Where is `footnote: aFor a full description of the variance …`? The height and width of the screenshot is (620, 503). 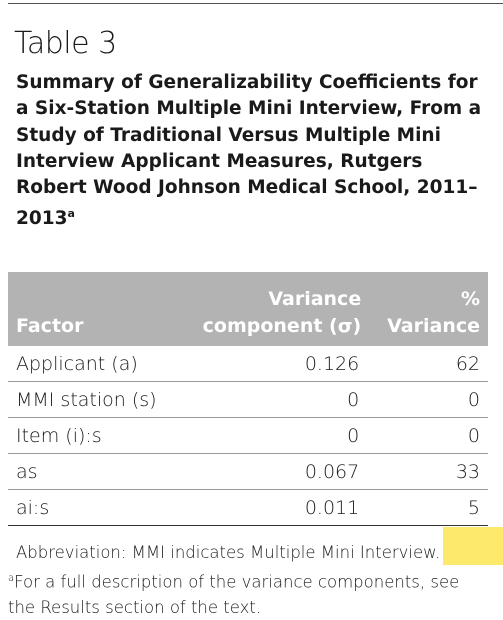
footnote: aFor a full description of the variance … is located at coordinates (249, 593).